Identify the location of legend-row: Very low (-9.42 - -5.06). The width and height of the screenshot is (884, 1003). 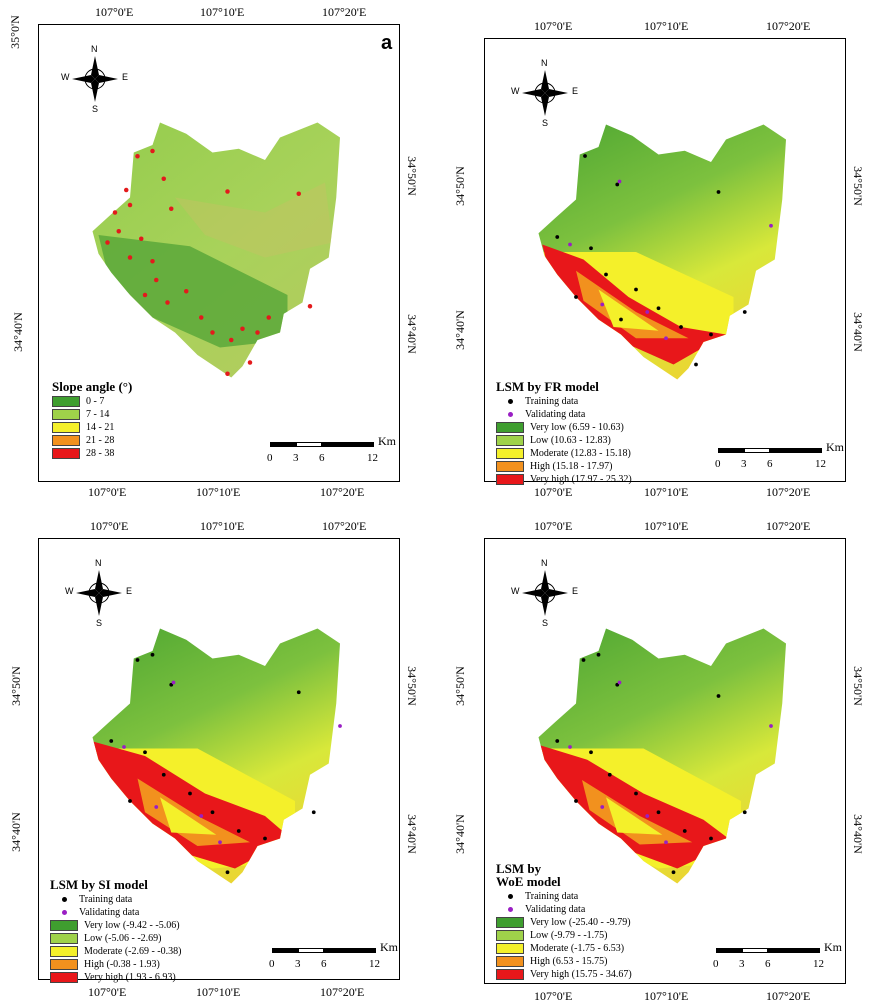
(115, 925).